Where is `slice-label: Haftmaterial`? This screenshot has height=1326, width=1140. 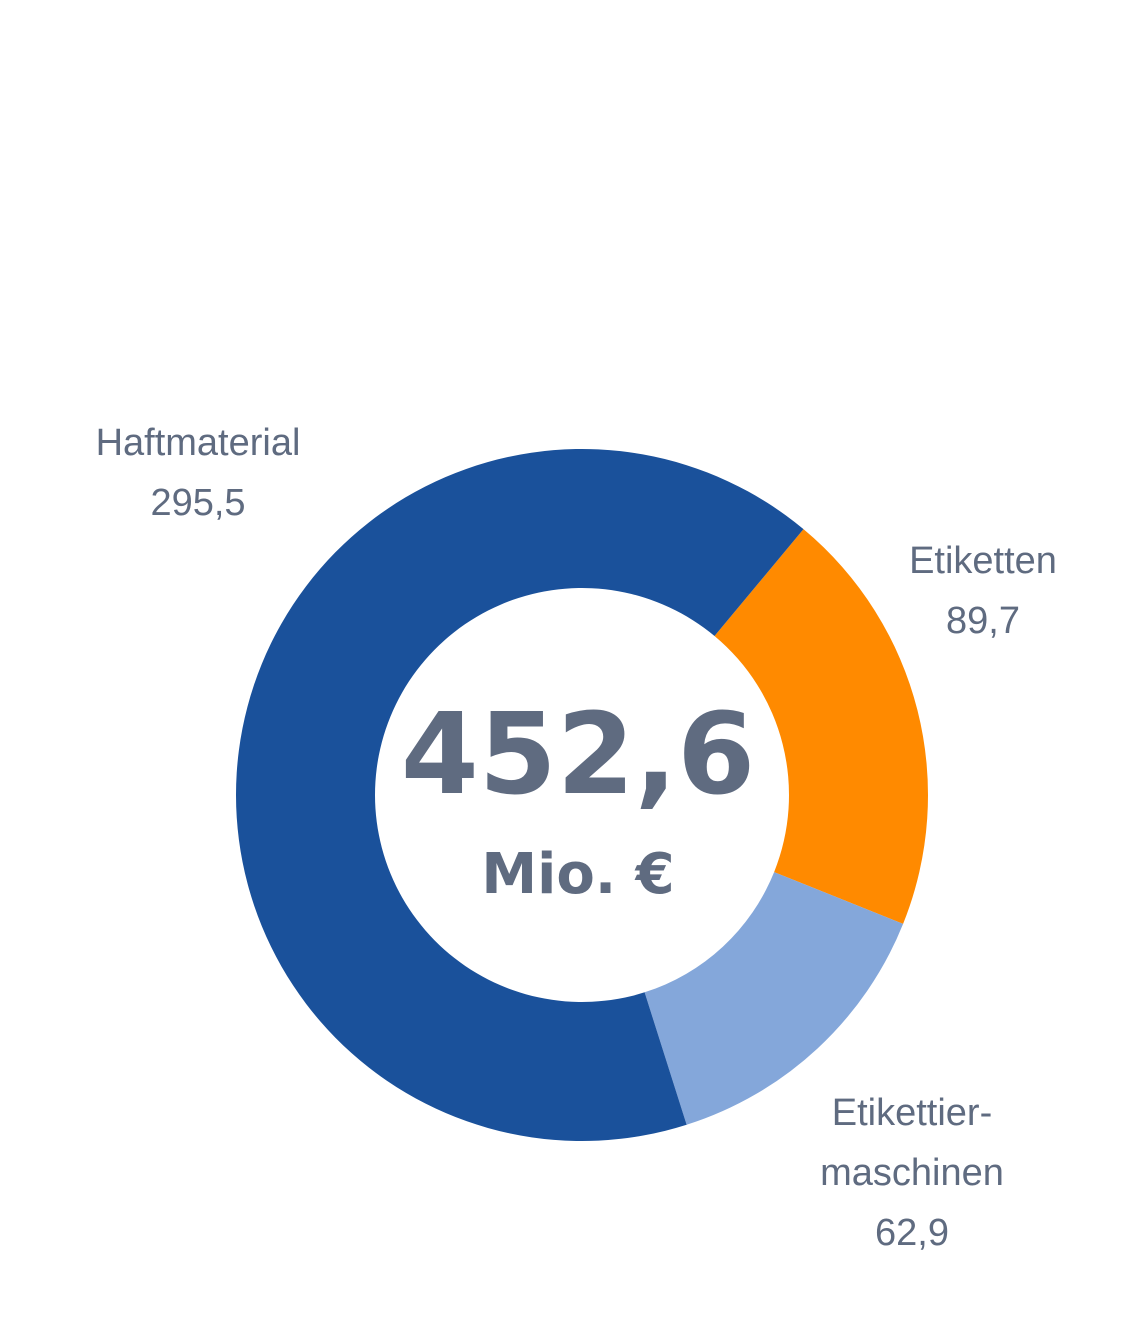 slice-label: Haftmaterial is located at coordinates (198, 443).